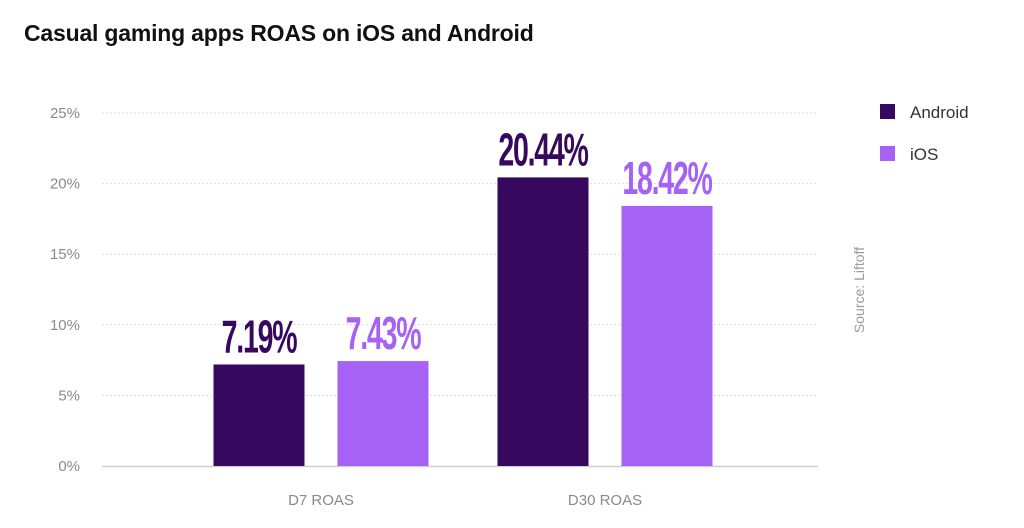 The width and height of the screenshot is (1024, 528). What do you see at coordinates (69, 395) in the screenshot?
I see `y-tick-label: 5%` at bounding box center [69, 395].